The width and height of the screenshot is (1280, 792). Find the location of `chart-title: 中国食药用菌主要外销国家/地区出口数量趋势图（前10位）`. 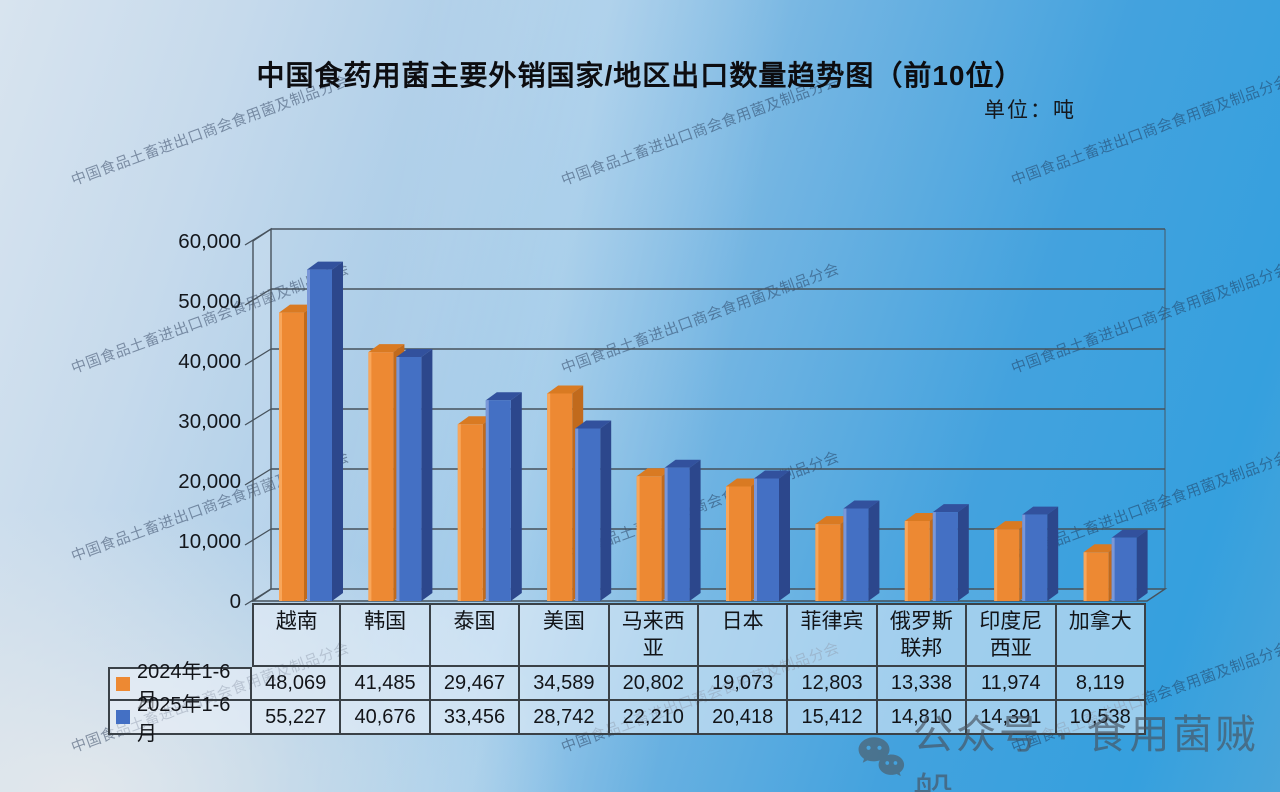

chart-title: 中国食药用菌主要外销国家/地区出口数量趋势图（前10位） is located at coordinates (640, 75).